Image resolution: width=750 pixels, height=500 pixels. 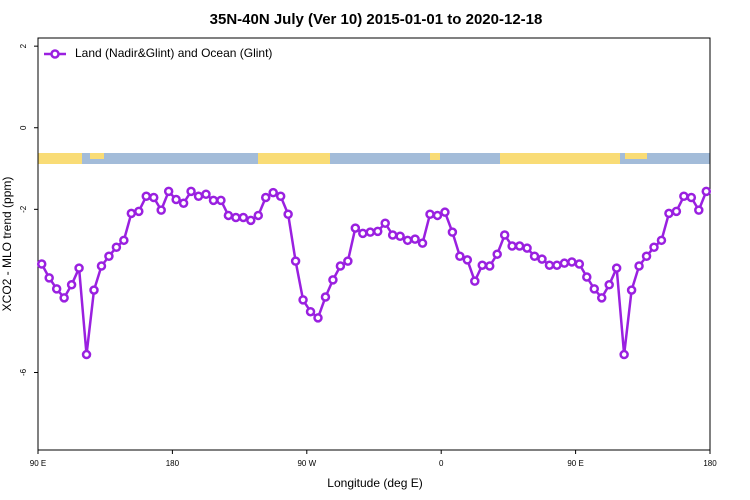 What do you see at coordinates (23, 209) in the screenshot?
I see `y-tick-label: -2` at bounding box center [23, 209].